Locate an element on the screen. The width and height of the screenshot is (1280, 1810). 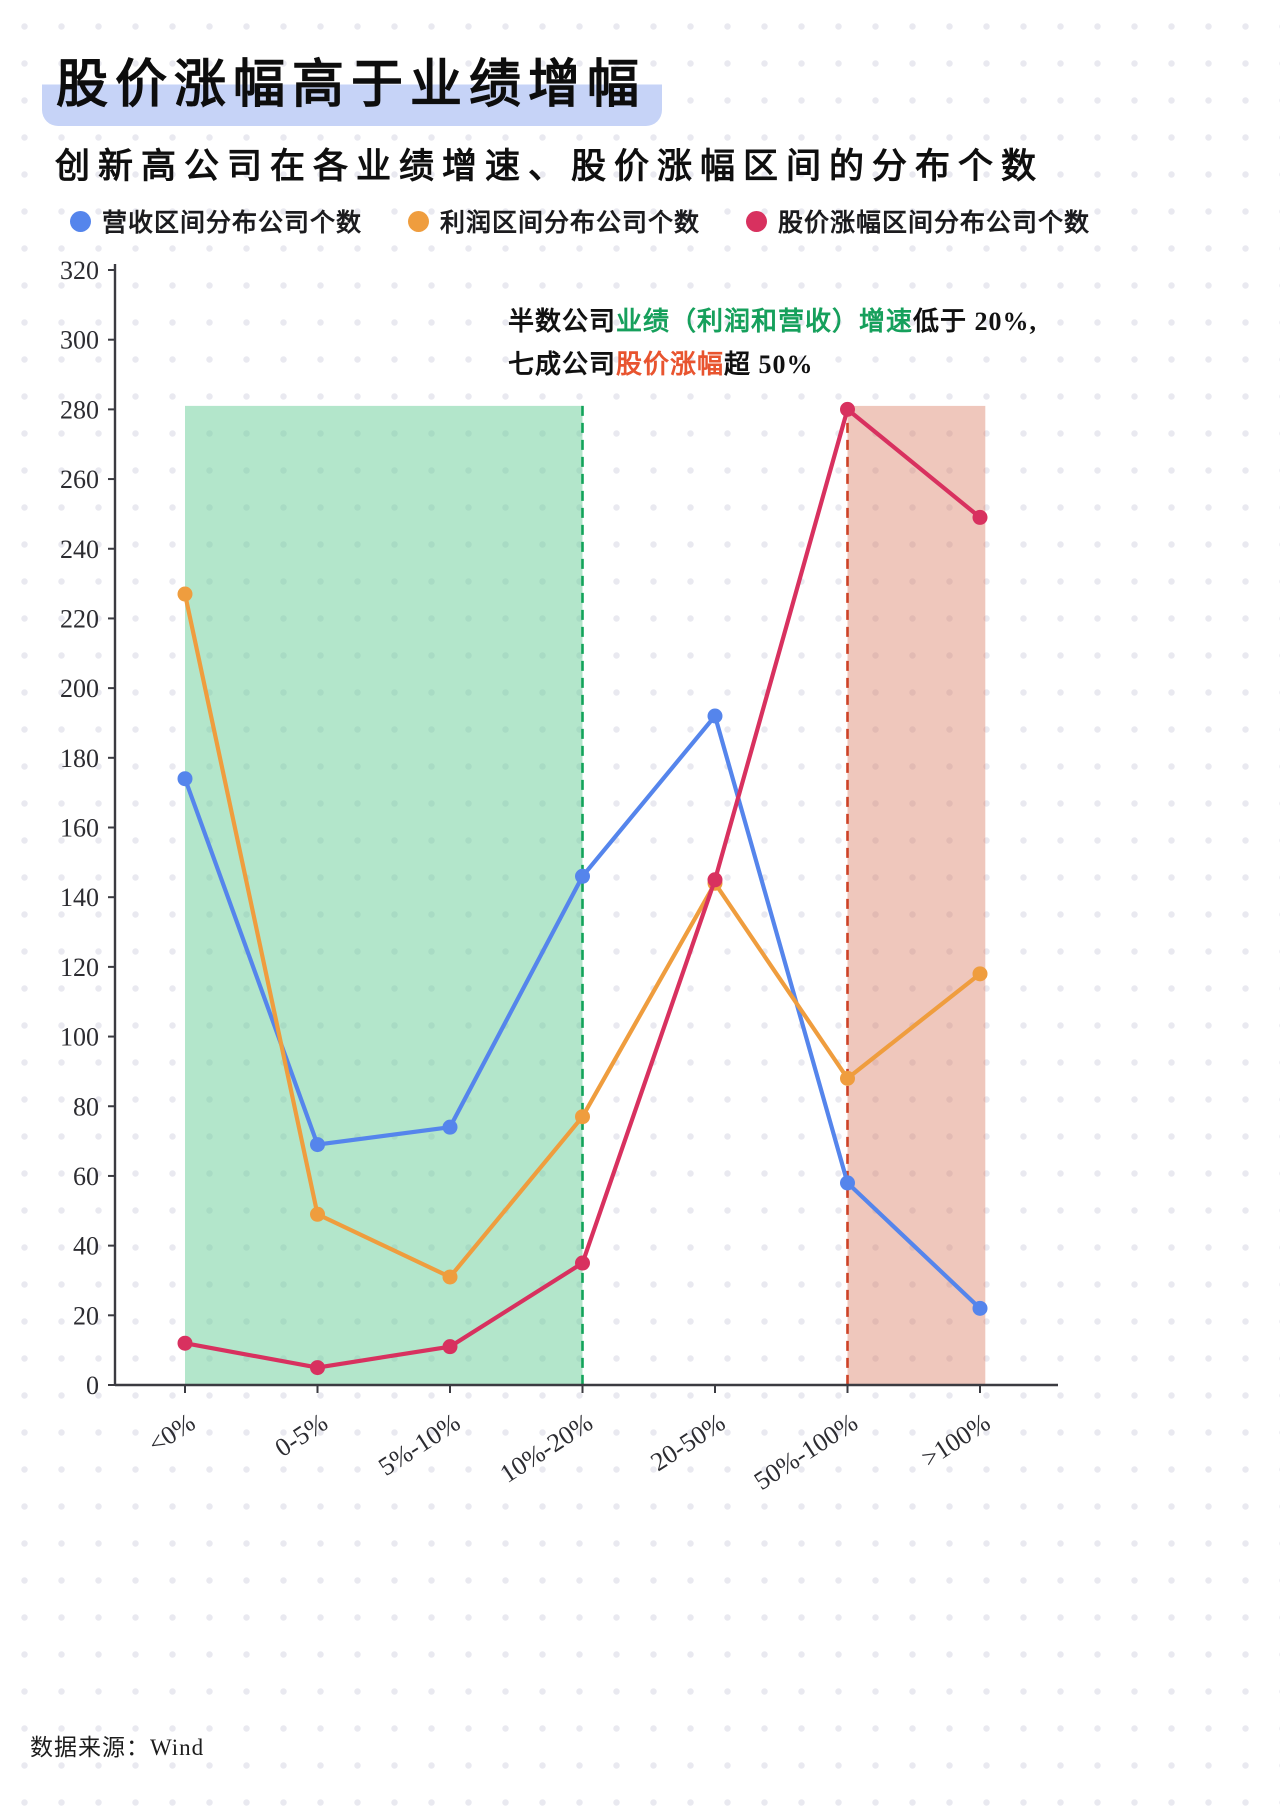
y-tick-label: 320 is located at coordinates (79, 270).